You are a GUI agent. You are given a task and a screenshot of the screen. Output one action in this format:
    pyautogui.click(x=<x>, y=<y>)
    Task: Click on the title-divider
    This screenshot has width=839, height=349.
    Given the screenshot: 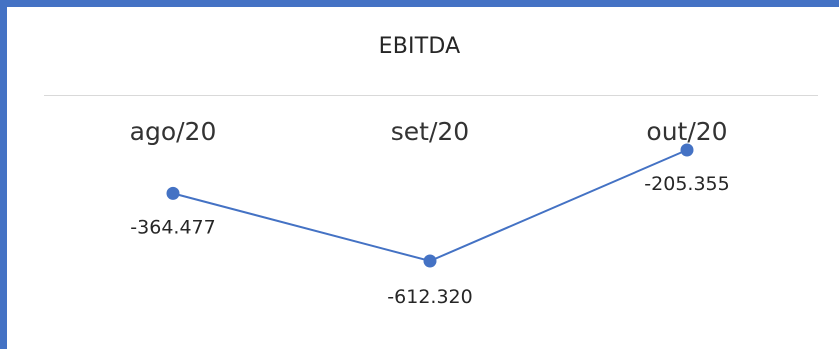 What is the action you would take?
    pyautogui.click(x=431, y=95)
    